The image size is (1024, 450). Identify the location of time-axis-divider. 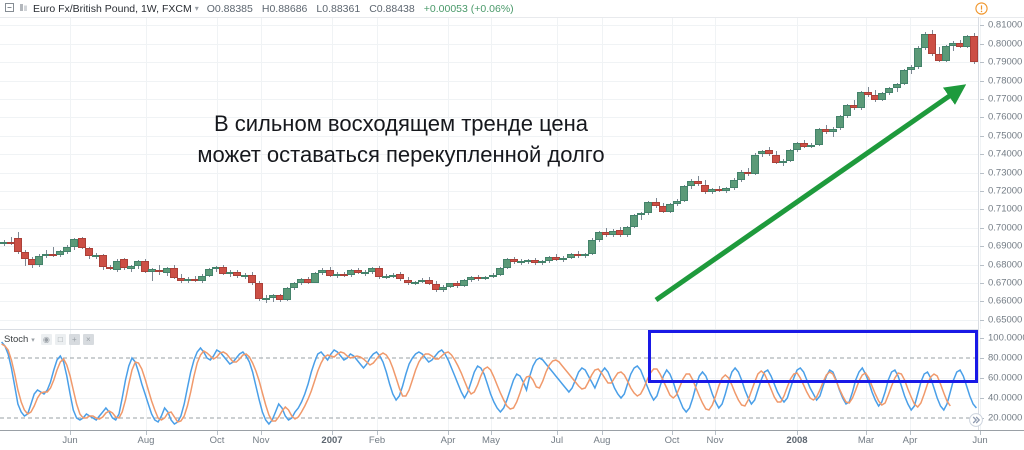
(512, 430).